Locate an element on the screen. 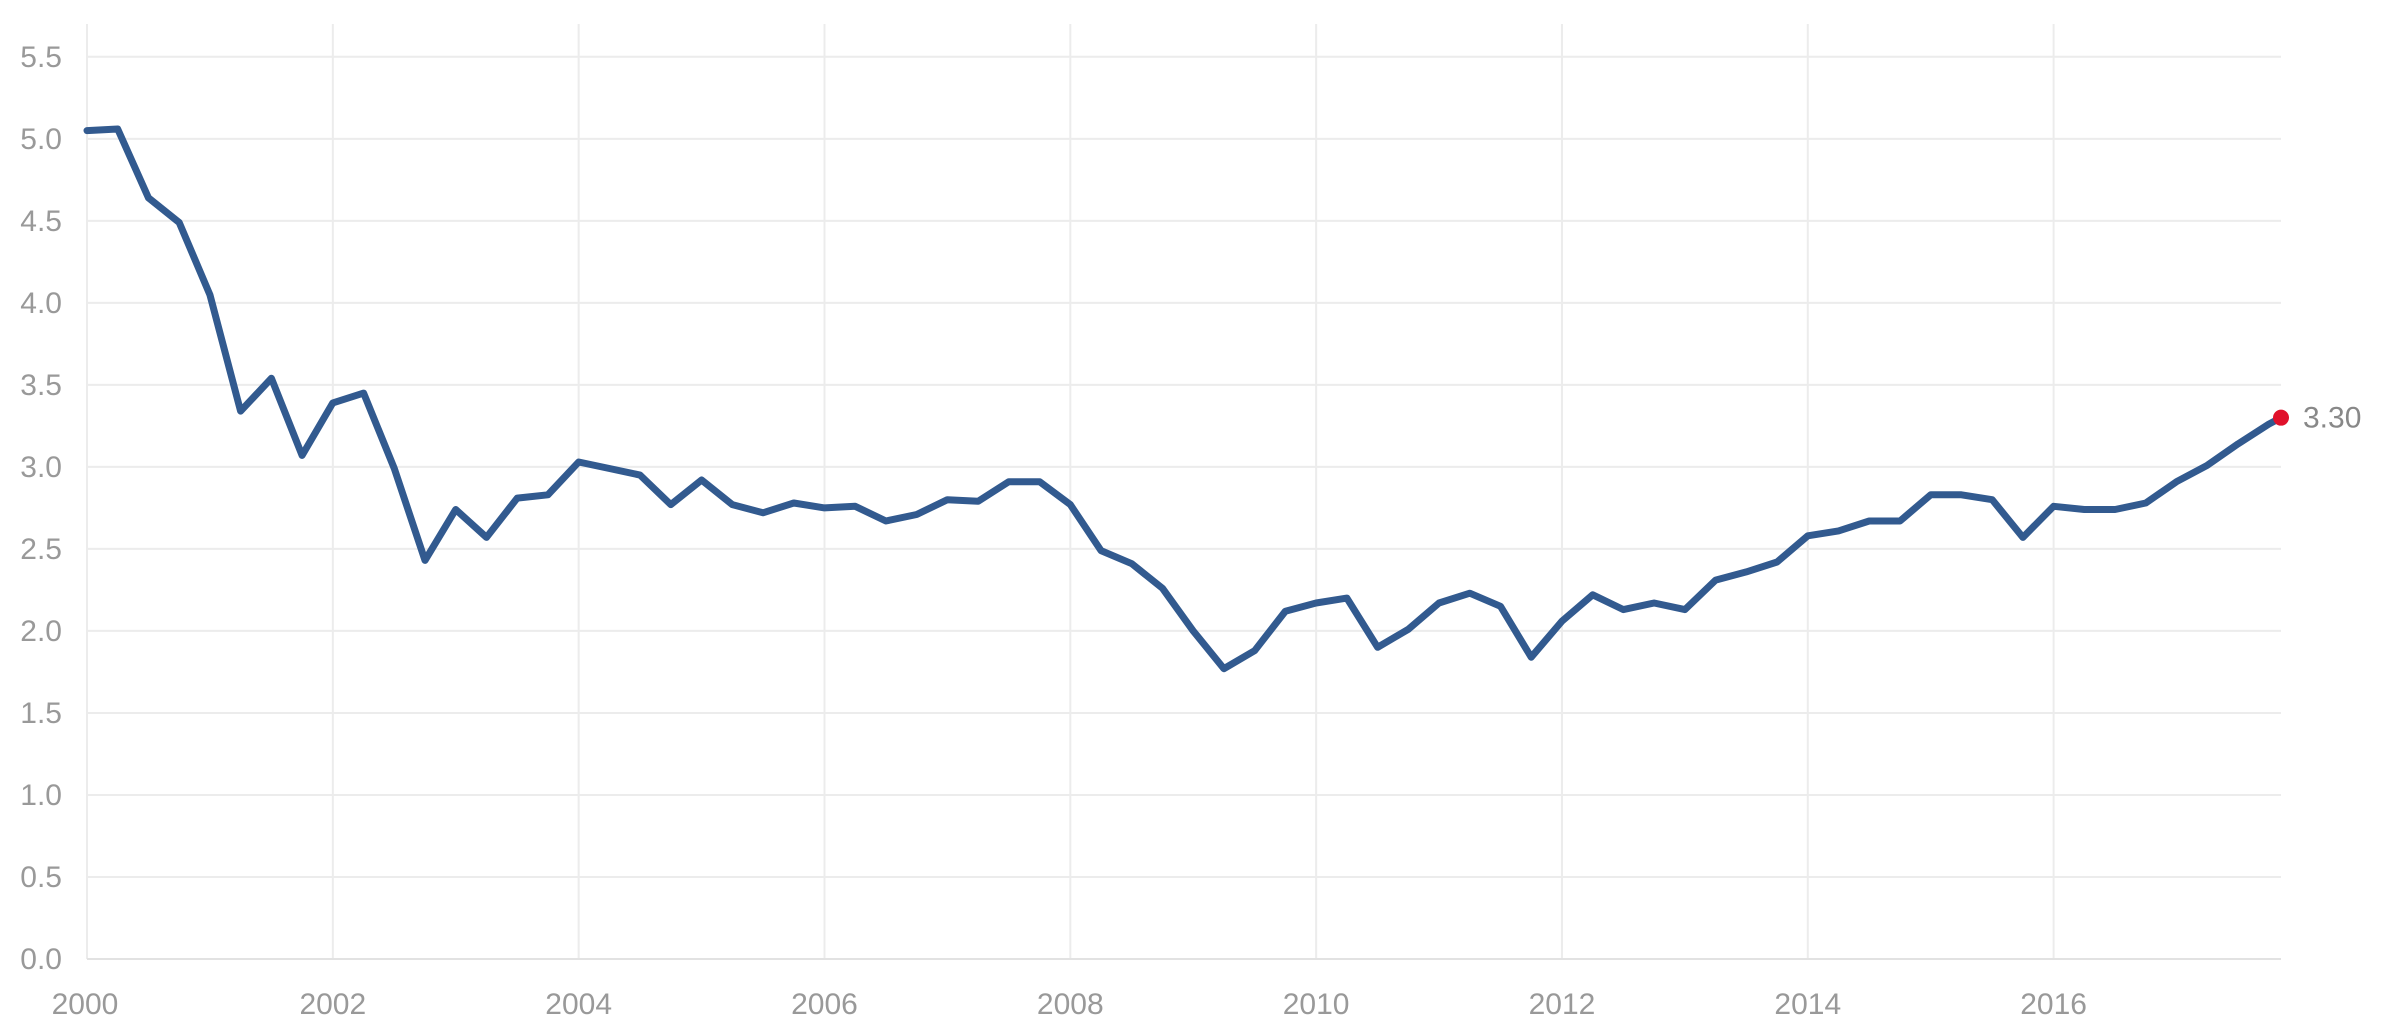 The image size is (2381, 1028). y-tick-label: 1.5 is located at coordinates (41, 713).